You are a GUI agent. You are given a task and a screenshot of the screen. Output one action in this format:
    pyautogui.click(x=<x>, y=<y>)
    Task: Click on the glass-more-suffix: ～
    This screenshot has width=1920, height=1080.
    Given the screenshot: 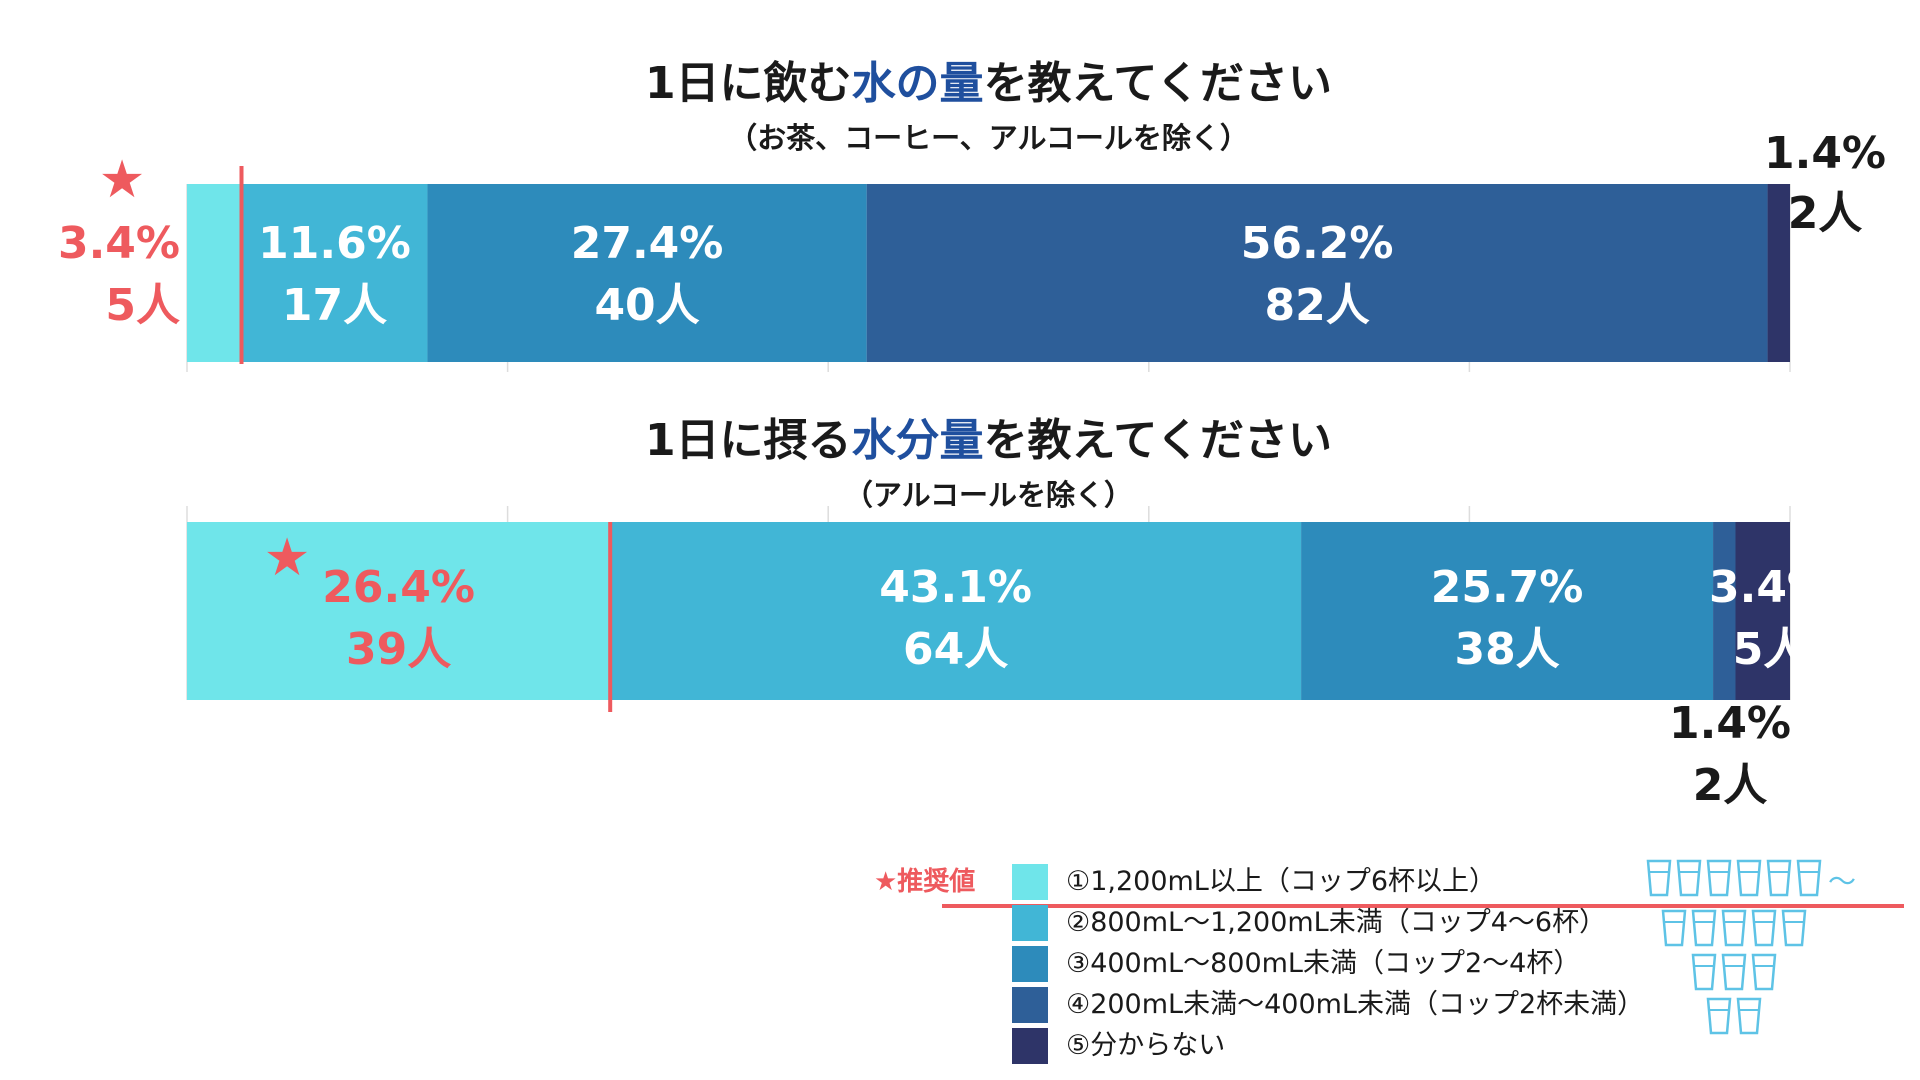 What is the action you would take?
    pyautogui.click(x=1842, y=881)
    